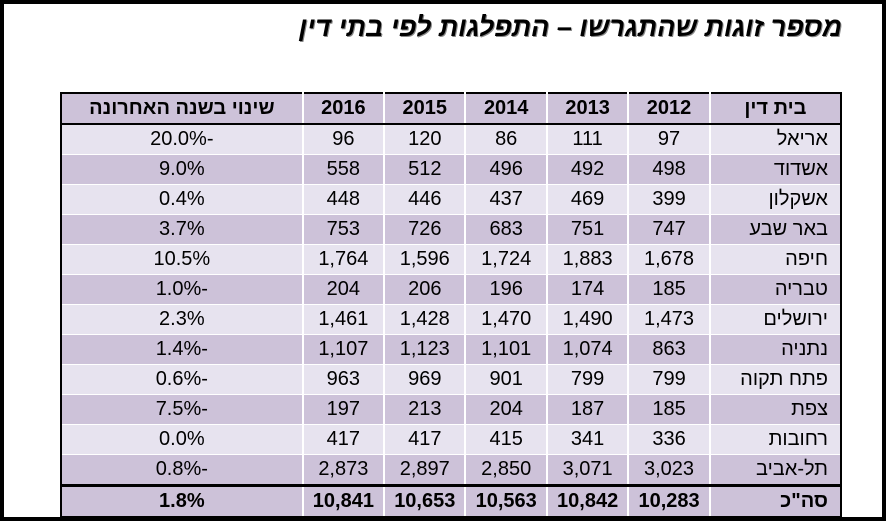 This screenshot has width=886, height=521. Describe the element at coordinates (506, 108) in the screenshot. I see `column-header: 2014` at that location.